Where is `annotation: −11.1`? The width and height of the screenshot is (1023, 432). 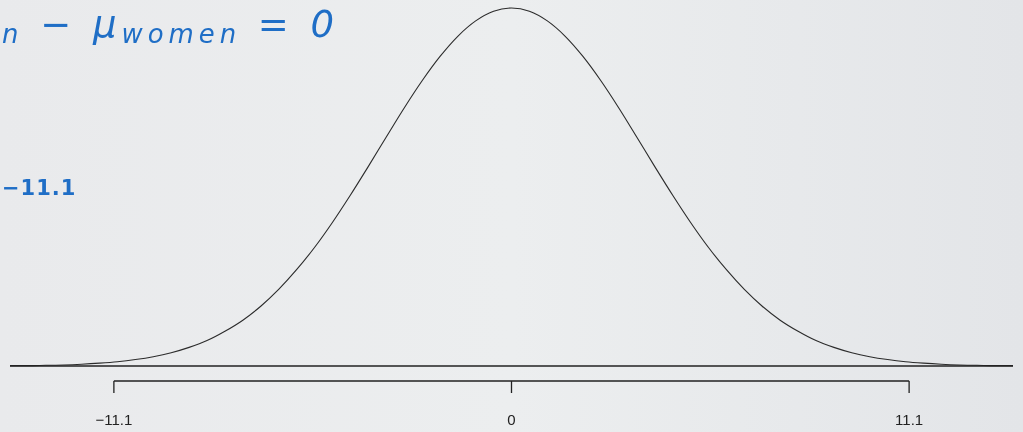 annotation: −11.1 is located at coordinates (39, 188).